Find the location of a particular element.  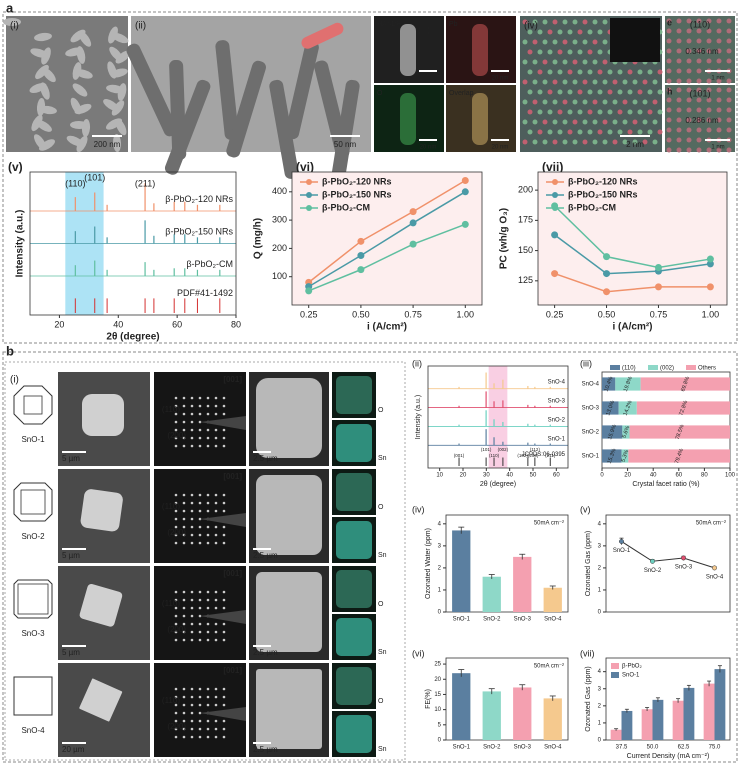

x-tick-label: 100 is located at coordinates (730, 476).